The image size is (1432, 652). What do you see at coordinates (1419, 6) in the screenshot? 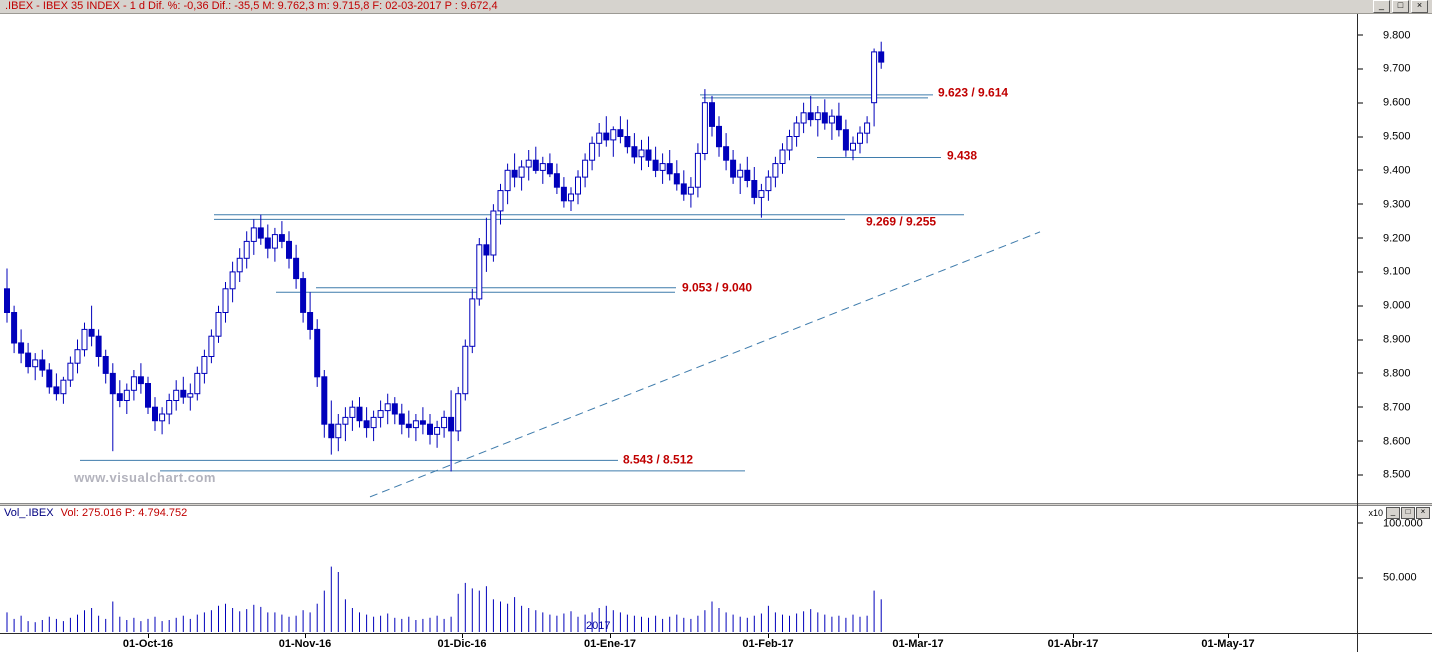
I see `close-icon: ×` at bounding box center [1419, 6].